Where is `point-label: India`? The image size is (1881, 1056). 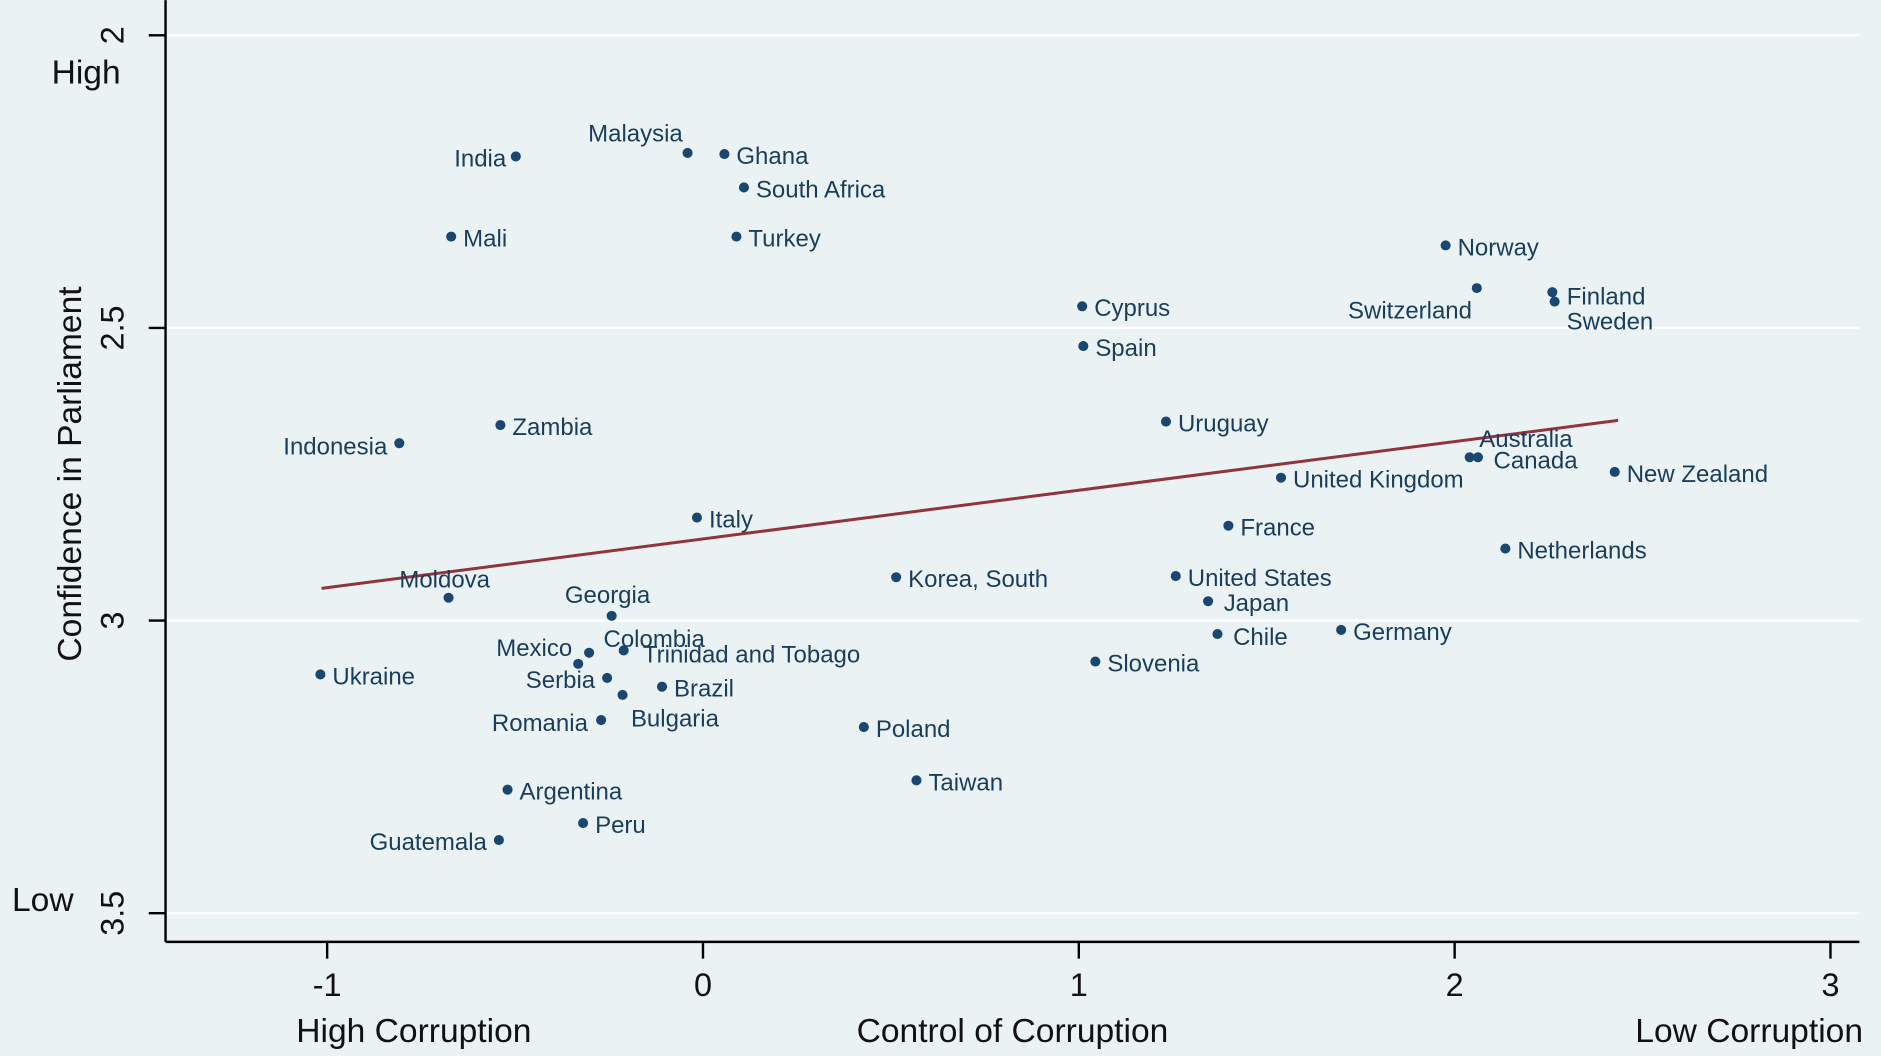 point-label: India is located at coordinates (480, 158).